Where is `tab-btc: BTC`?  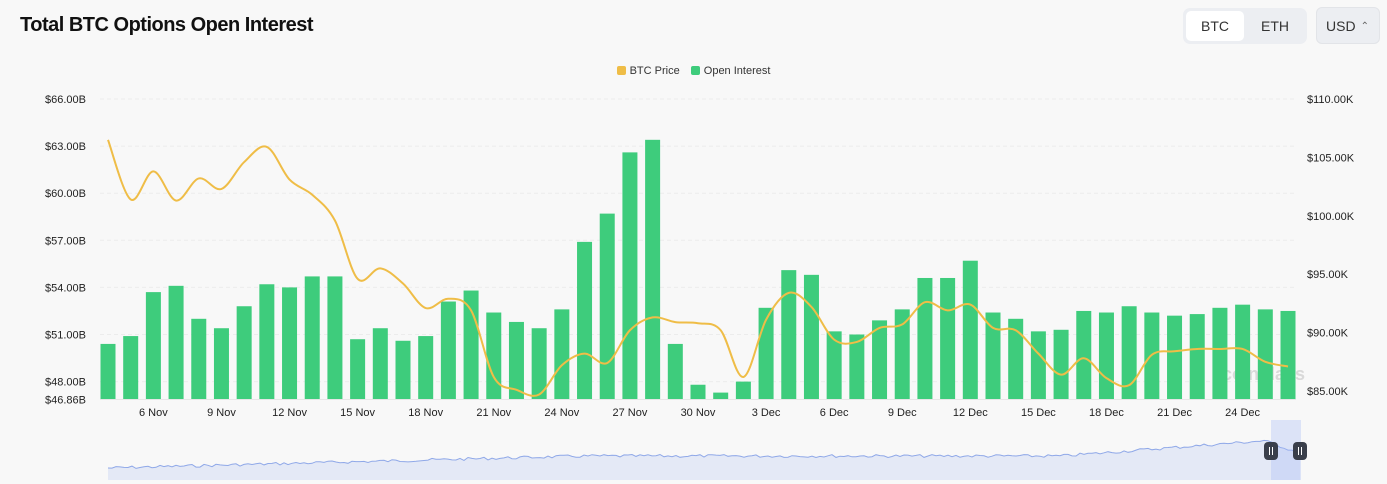
tab-btc: BTC is located at coordinates (1215, 26).